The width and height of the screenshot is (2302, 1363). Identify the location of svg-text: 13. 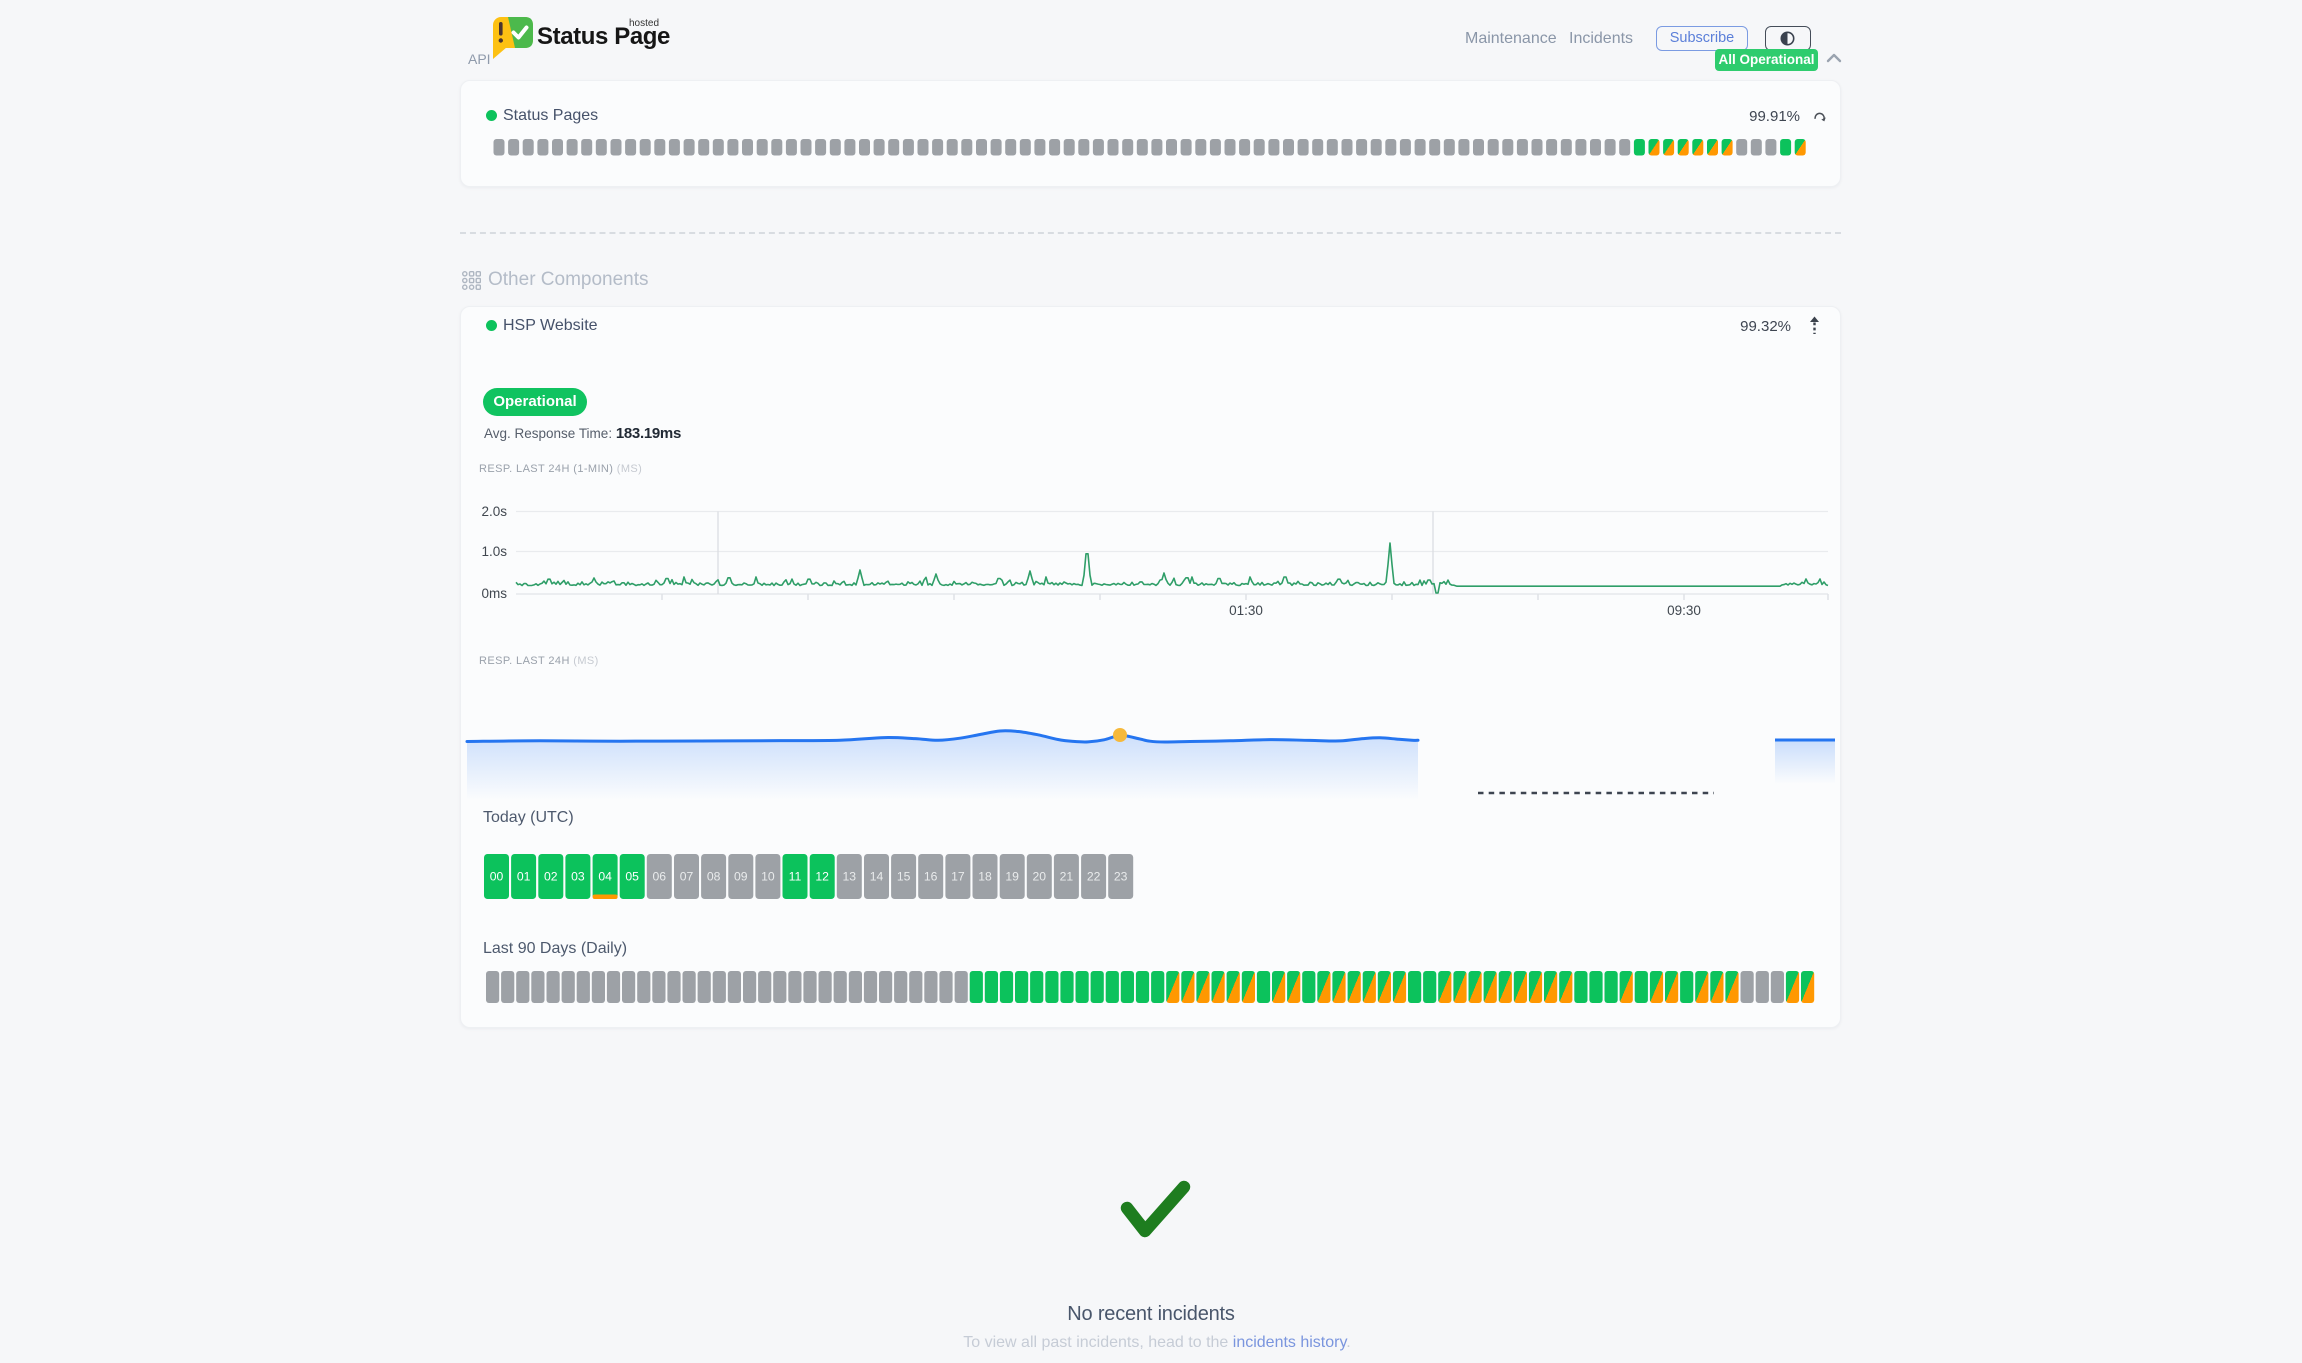
(850, 877).